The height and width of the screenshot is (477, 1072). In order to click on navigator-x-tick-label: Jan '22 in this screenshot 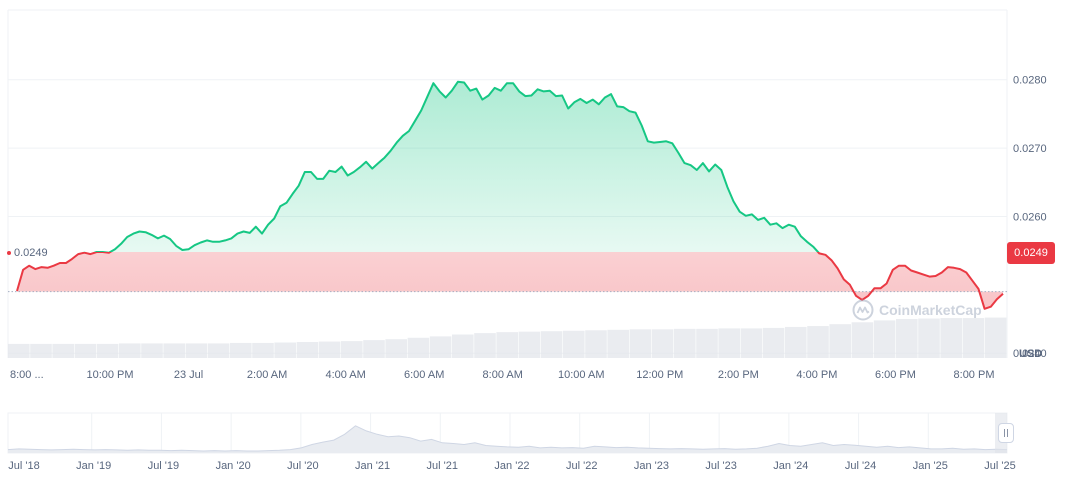, I will do `click(511, 466)`.